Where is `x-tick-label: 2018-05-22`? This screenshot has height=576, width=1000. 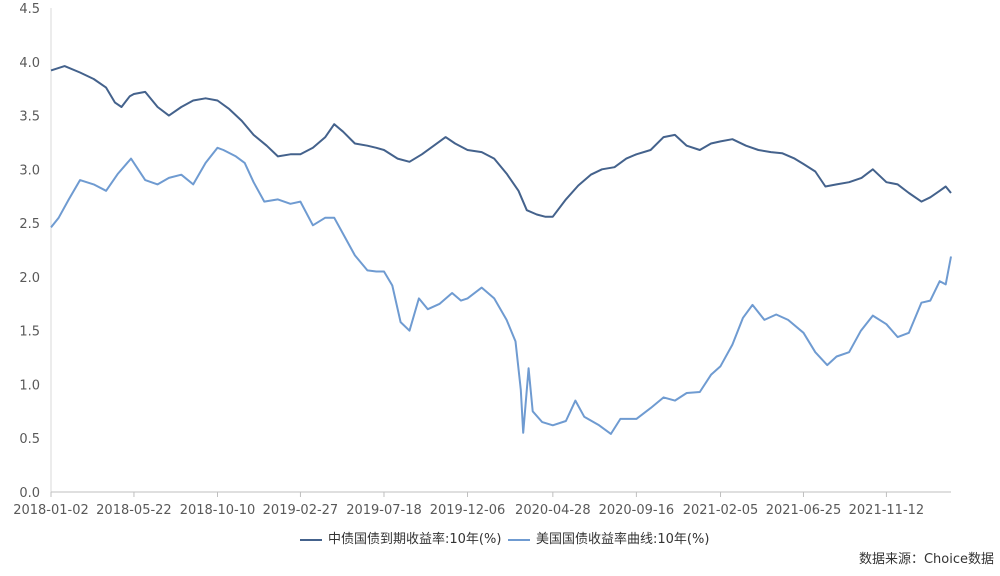
x-tick-label: 2018-05-22 is located at coordinates (134, 510).